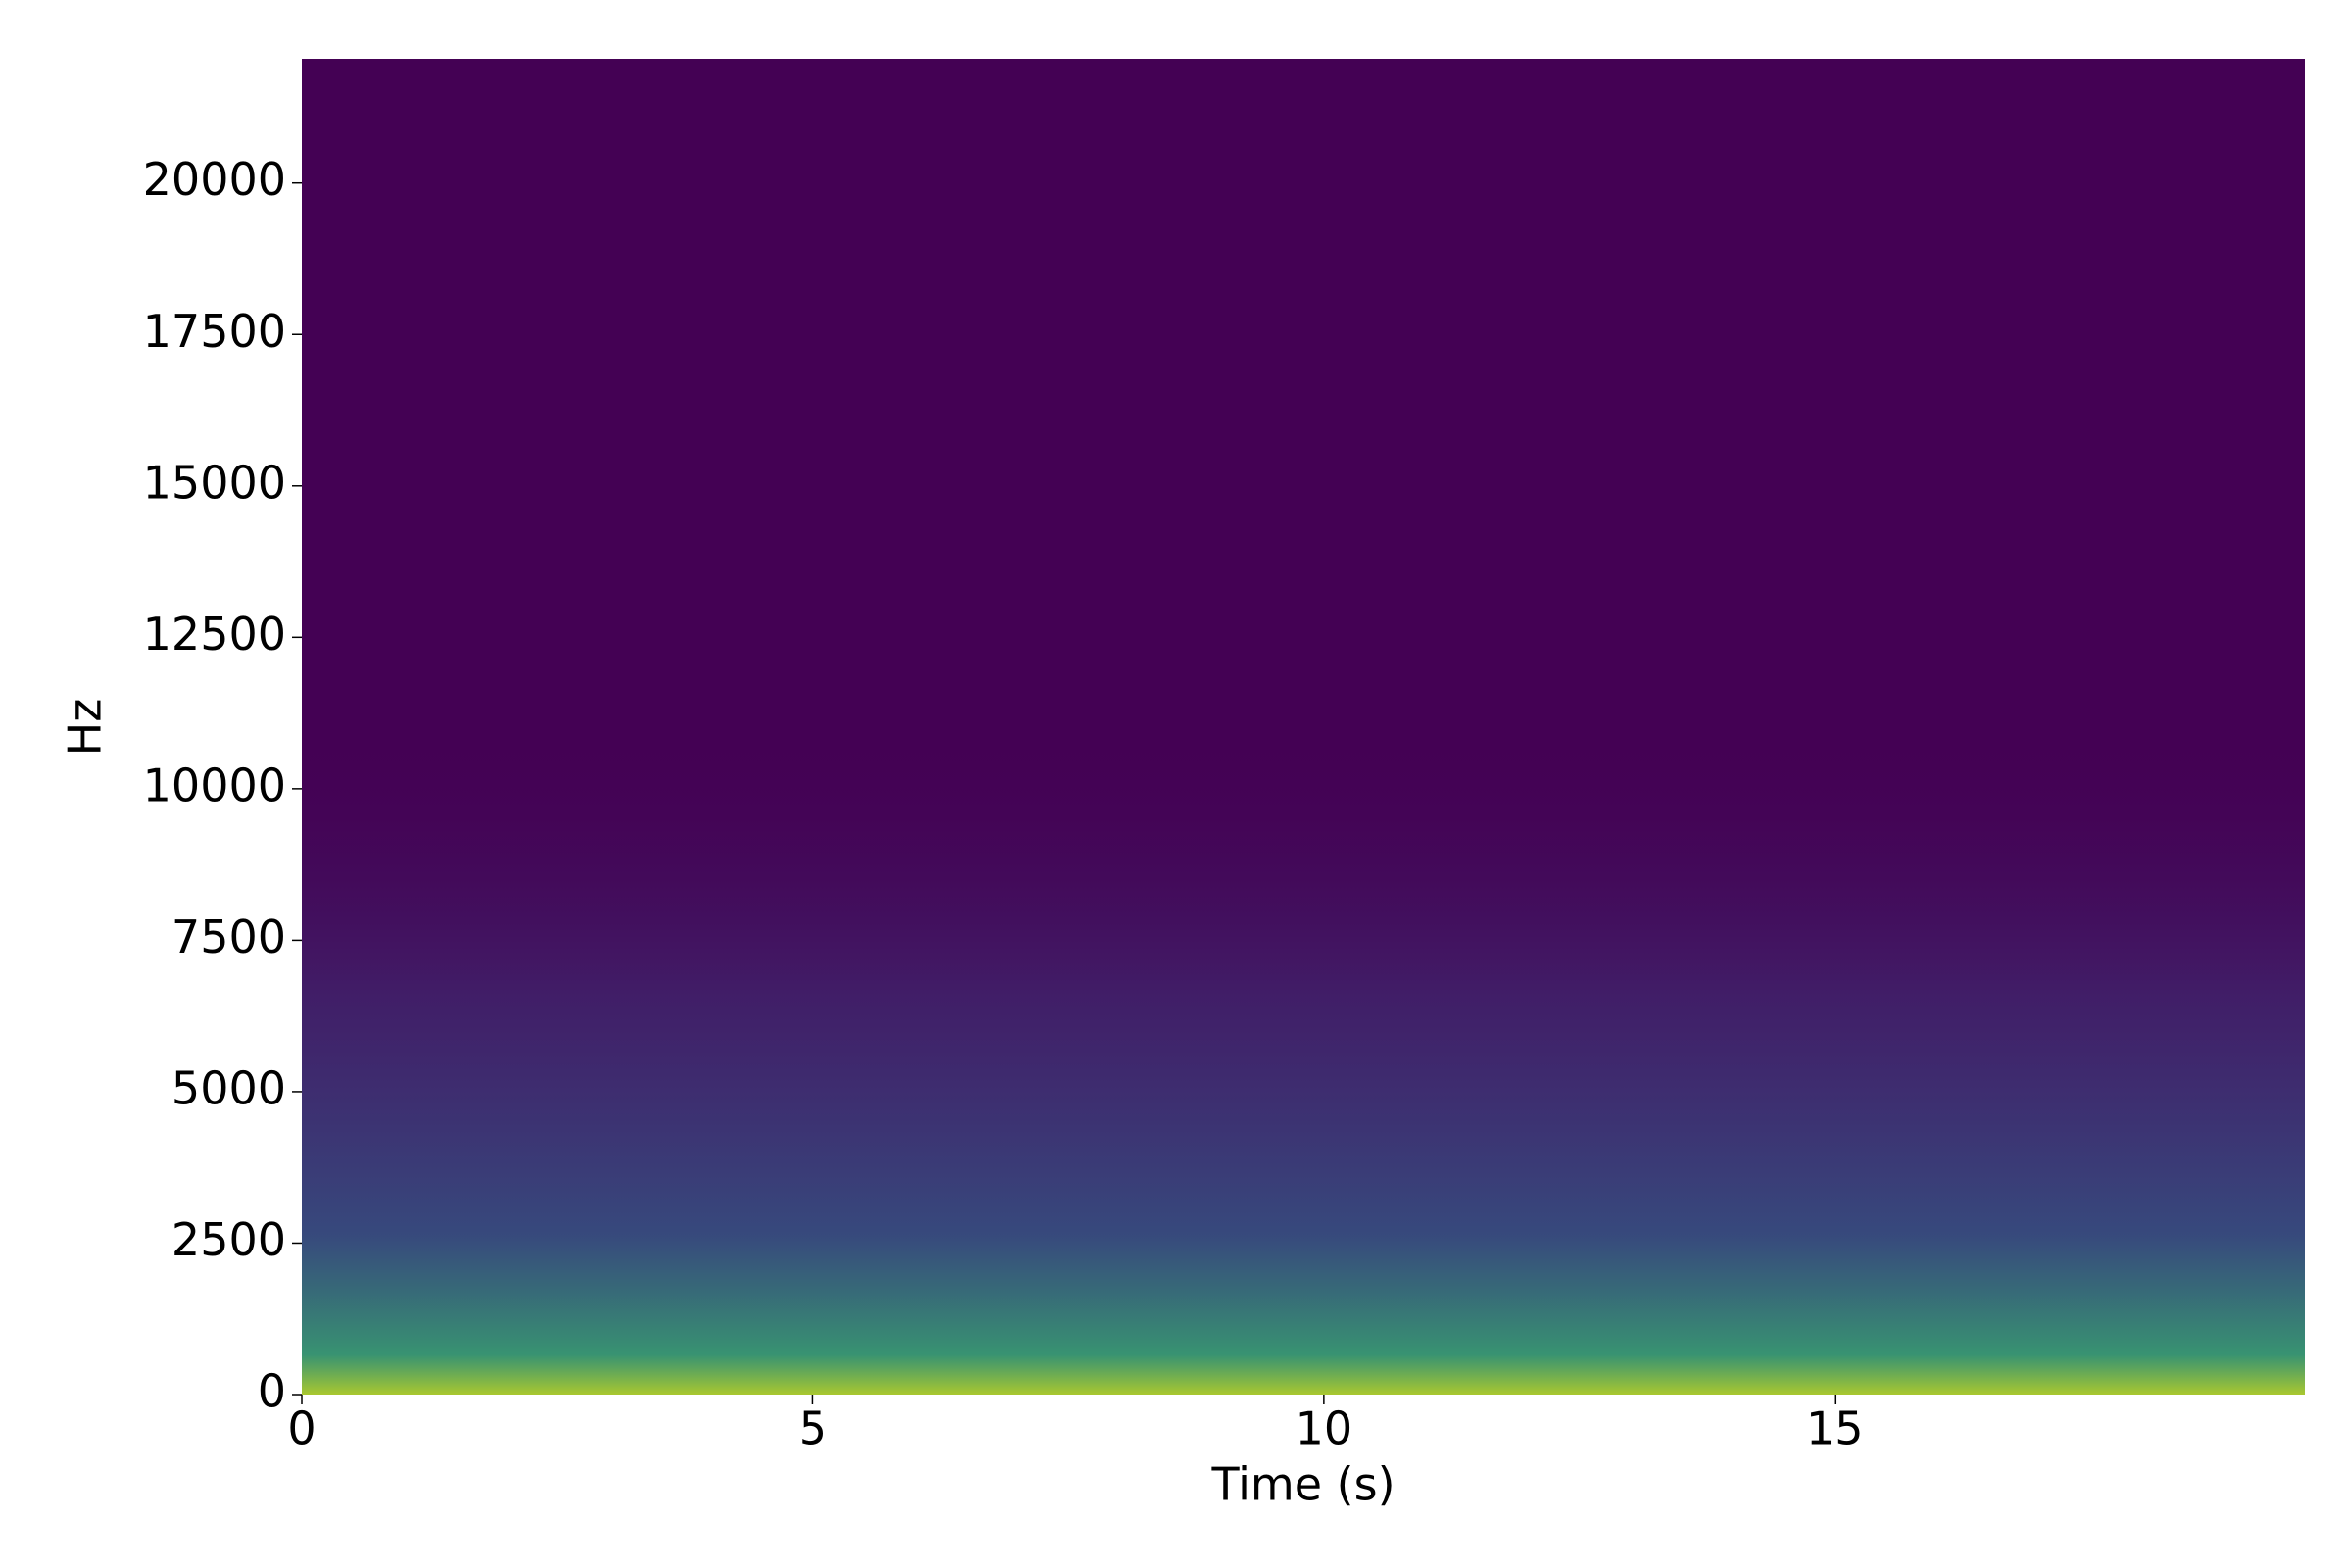  I want to click on y-tick-label: 20000, so click(214, 179).